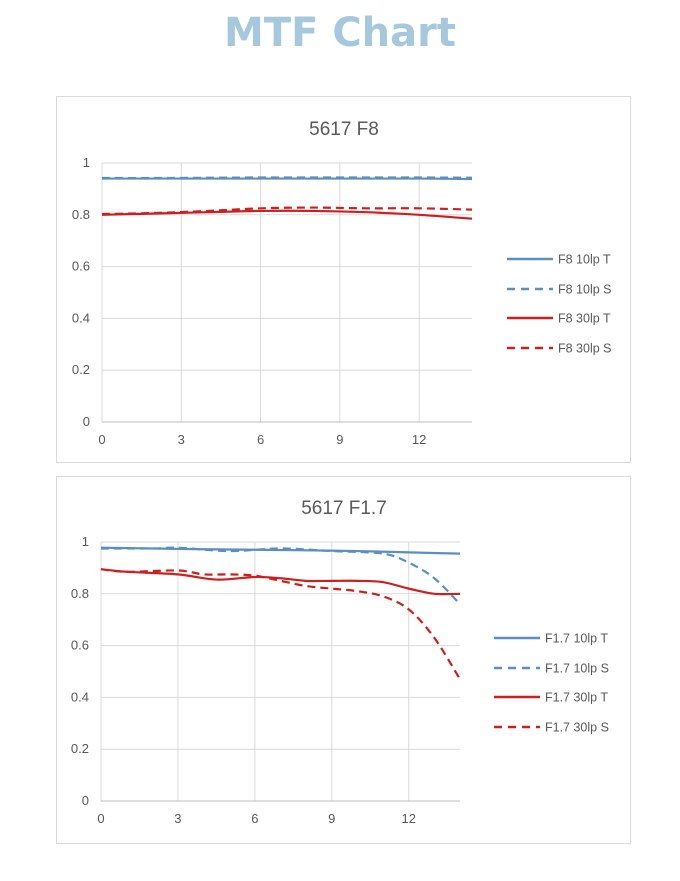 The image size is (680, 881). I want to click on legend-label: F8 10lp S, so click(585, 290).